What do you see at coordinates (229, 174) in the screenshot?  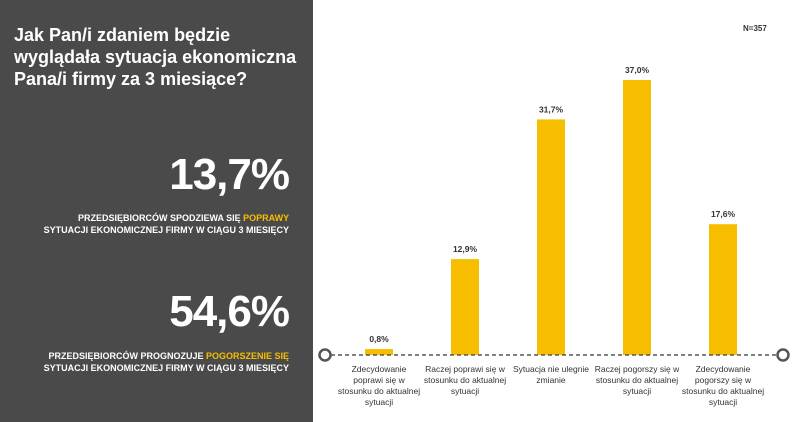 I see `stat-improvement-value: 13,7%` at bounding box center [229, 174].